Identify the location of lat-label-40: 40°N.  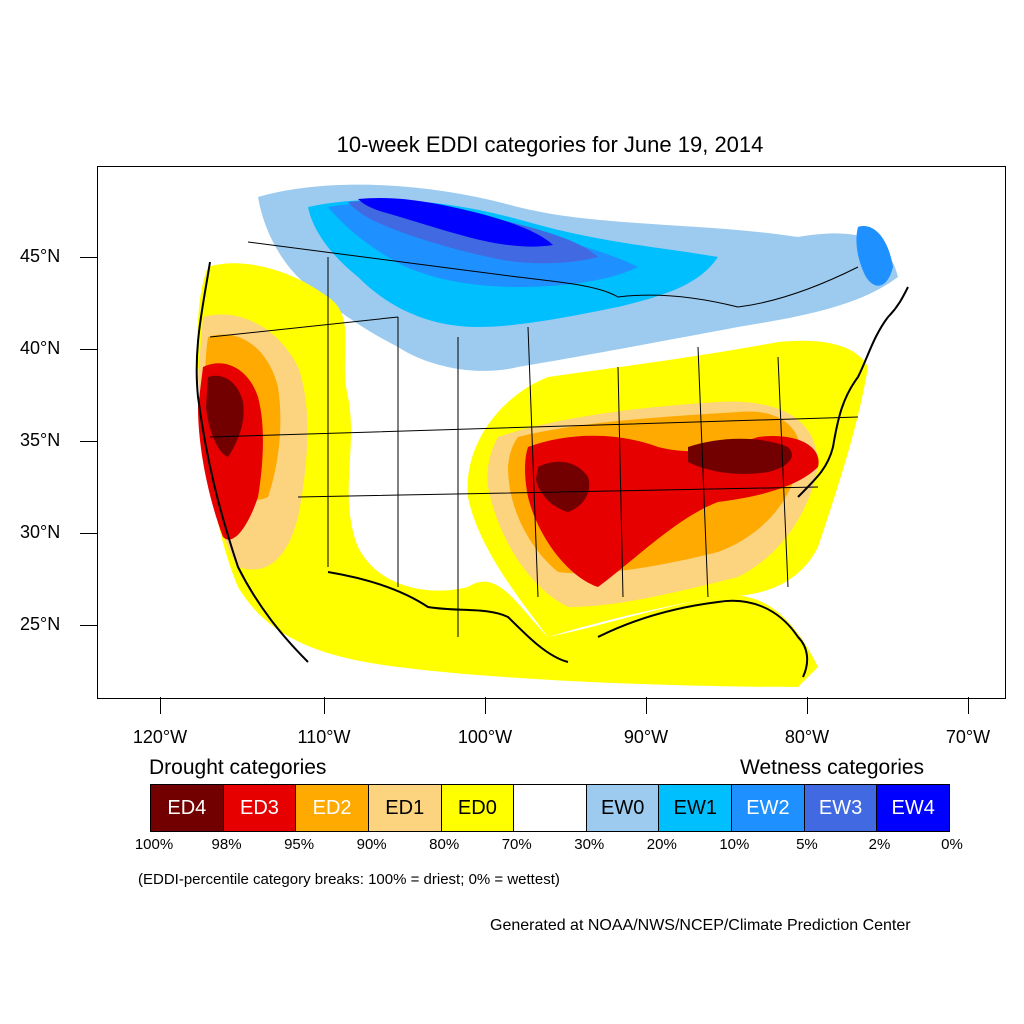
(40, 348).